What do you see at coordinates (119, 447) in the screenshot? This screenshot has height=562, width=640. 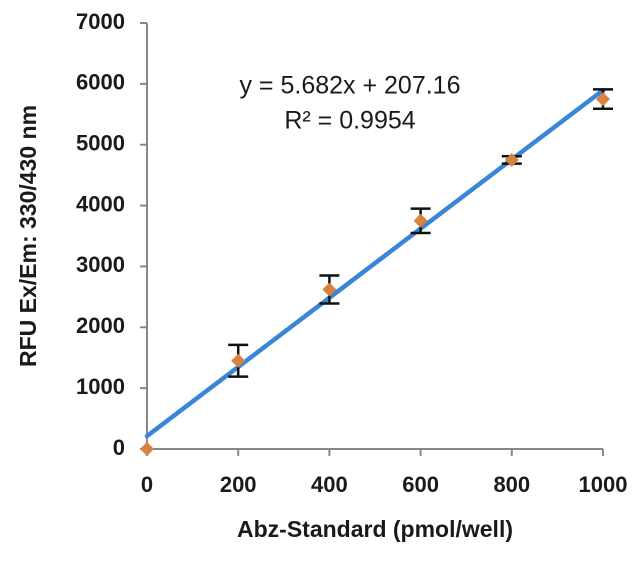 I see `y-tick-label: 0` at bounding box center [119, 447].